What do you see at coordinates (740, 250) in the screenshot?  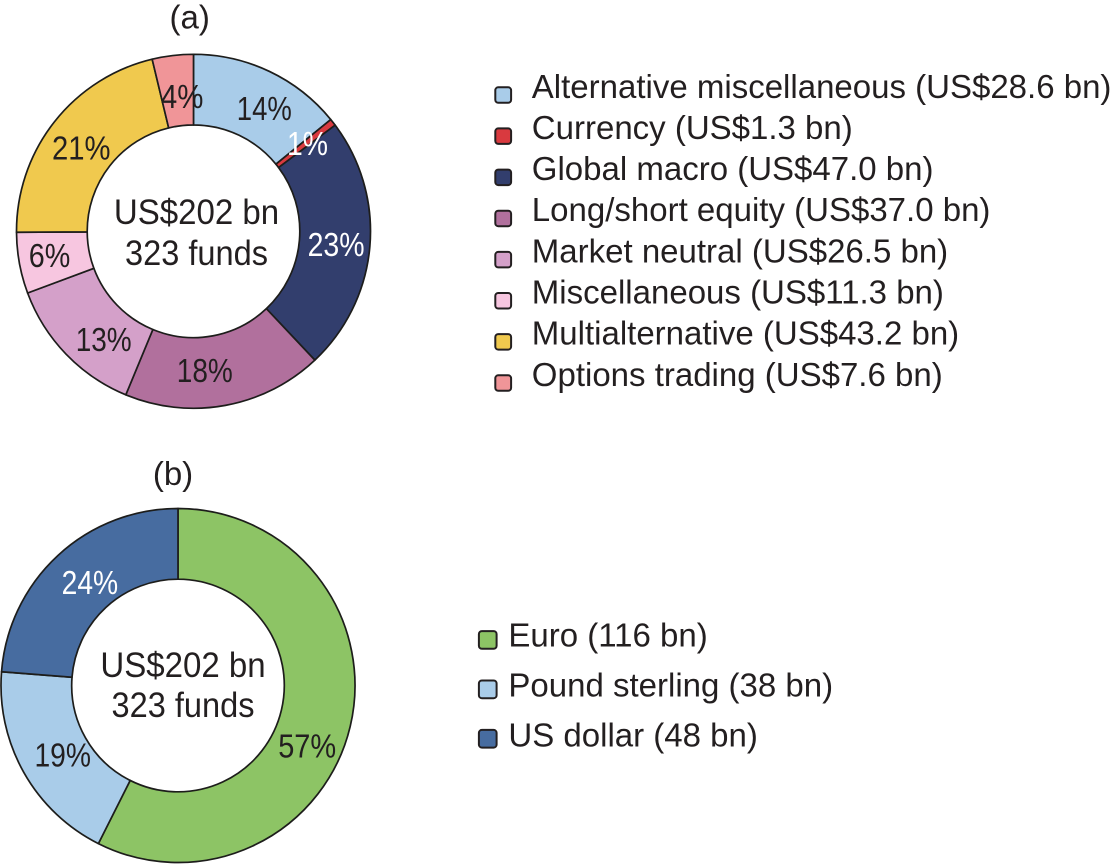 I see `svg-text: Market neutral (US$26.5 bn)` at bounding box center [740, 250].